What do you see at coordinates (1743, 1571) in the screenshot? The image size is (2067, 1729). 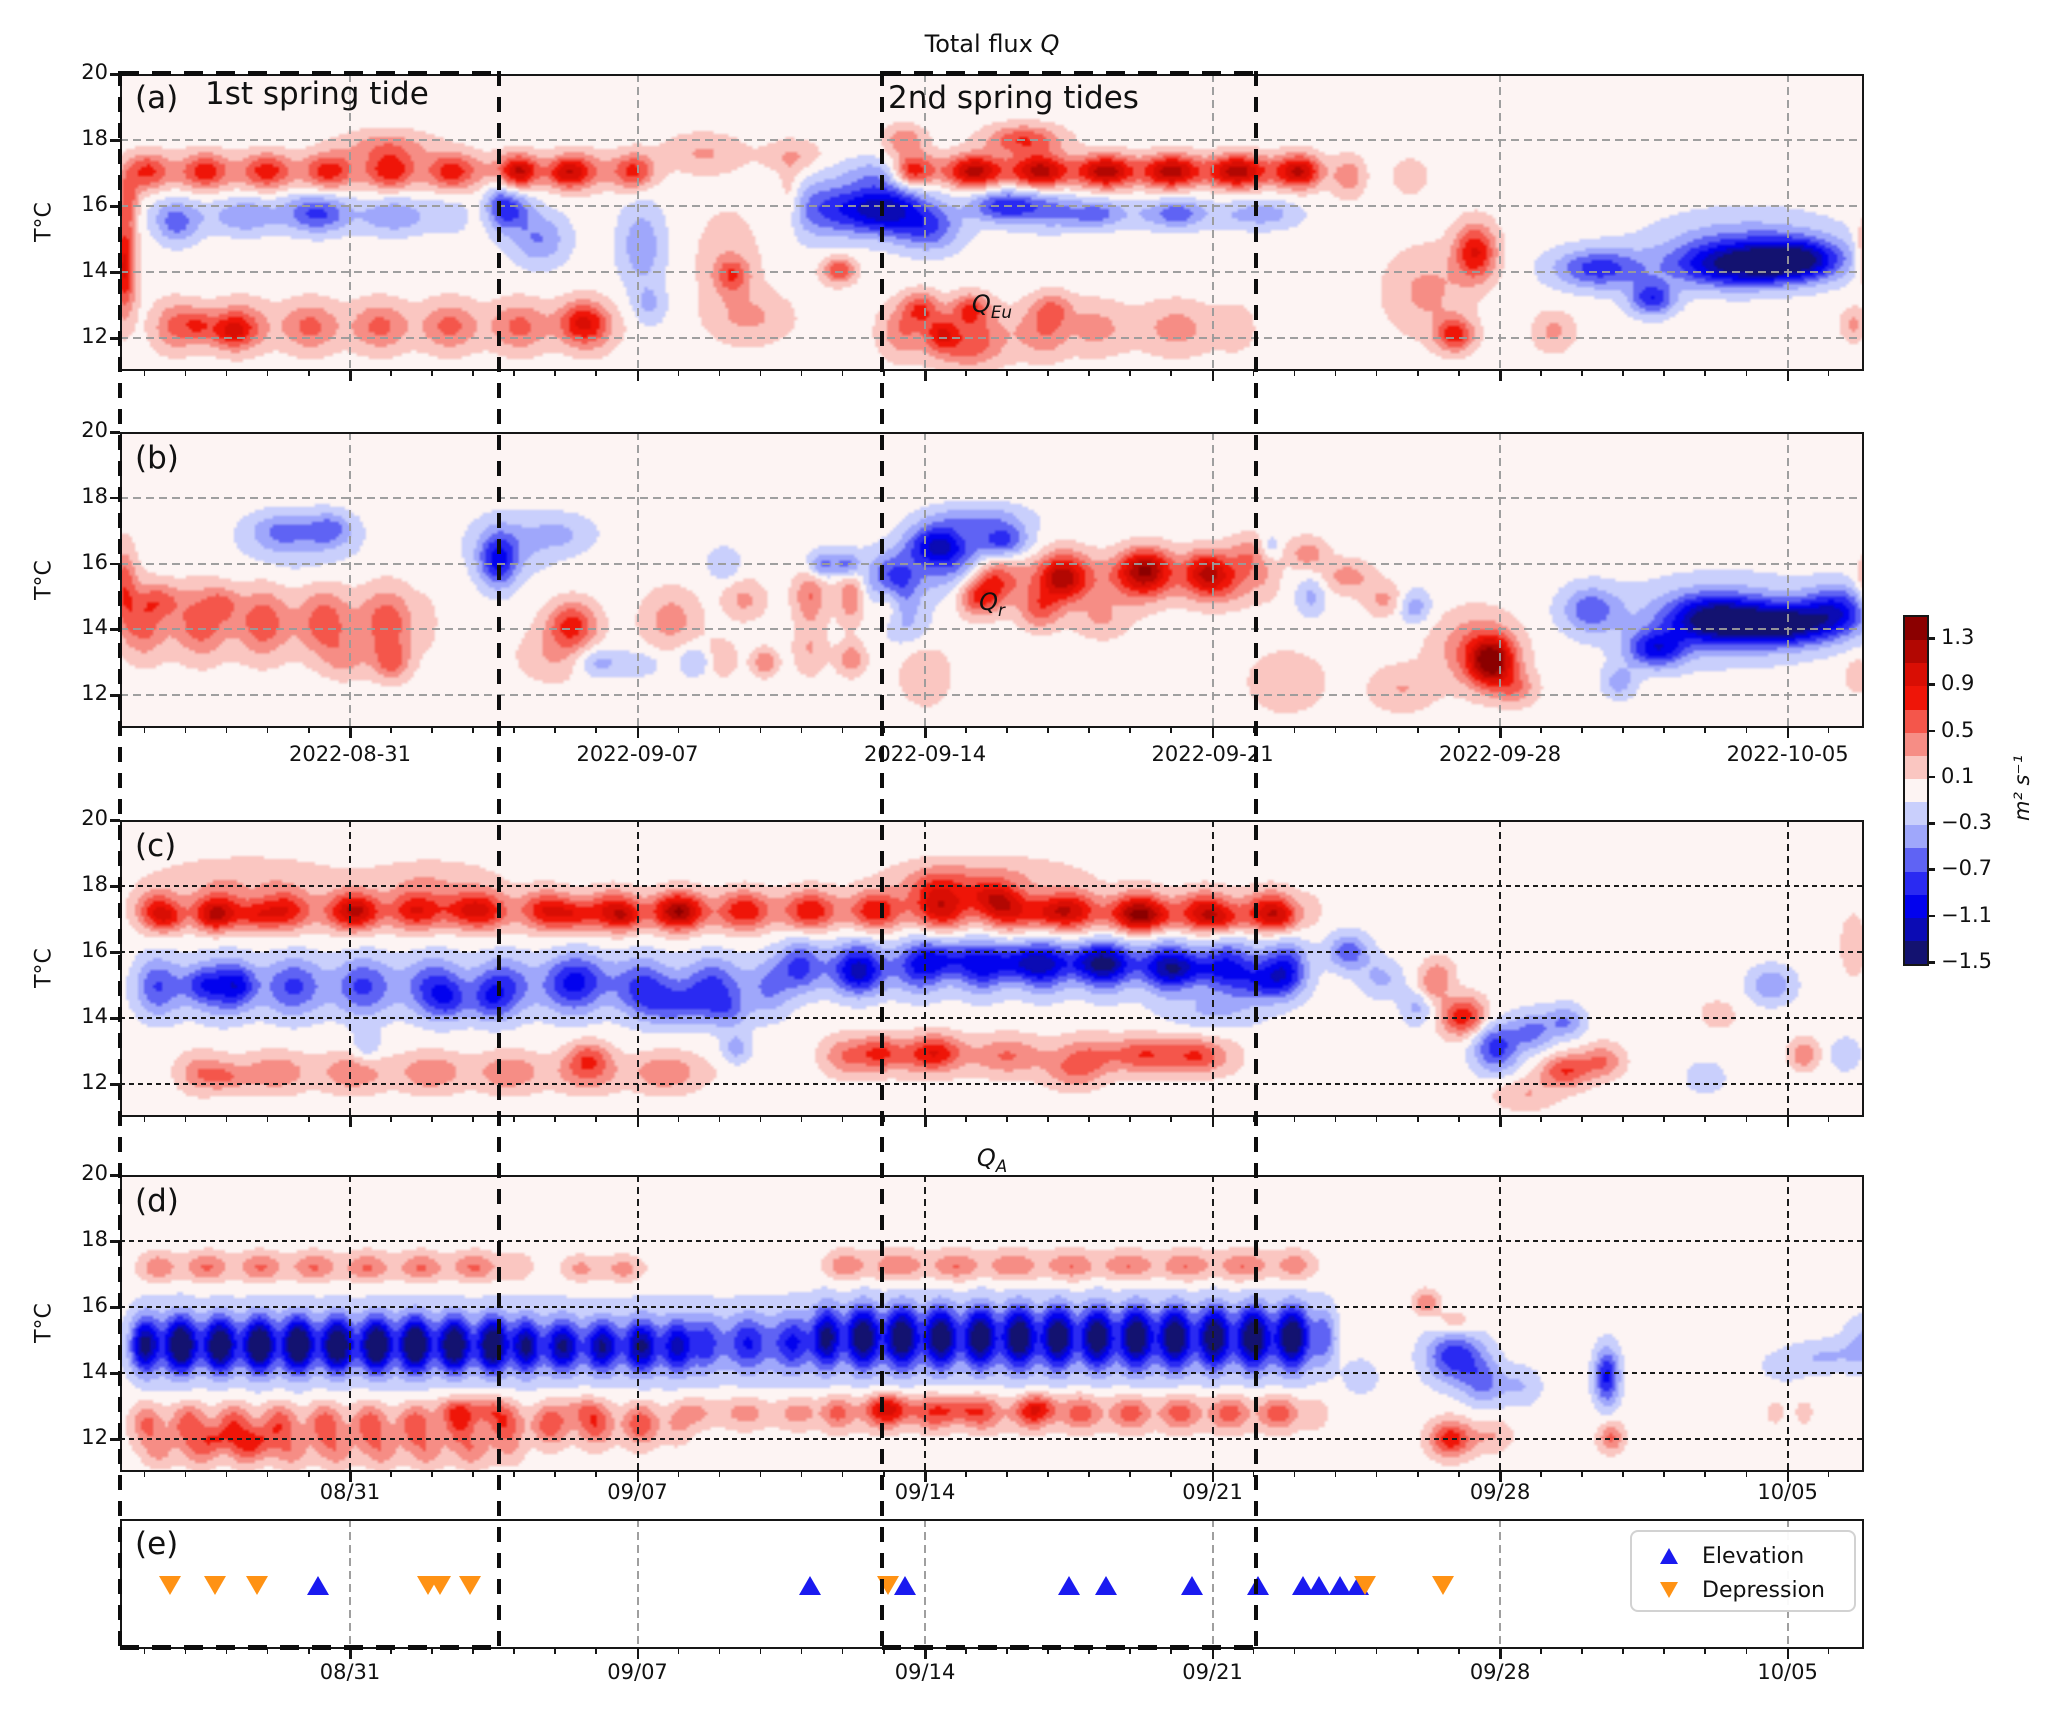 I see `legend: Elevation Depression` at bounding box center [1743, 1571].